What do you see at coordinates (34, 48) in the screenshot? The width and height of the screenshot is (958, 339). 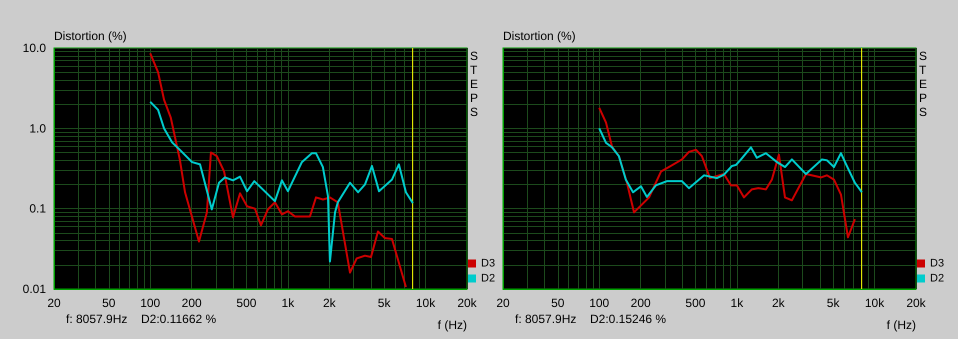 I see `y-tick-label: 10.0` at bounding box center [34, 48].